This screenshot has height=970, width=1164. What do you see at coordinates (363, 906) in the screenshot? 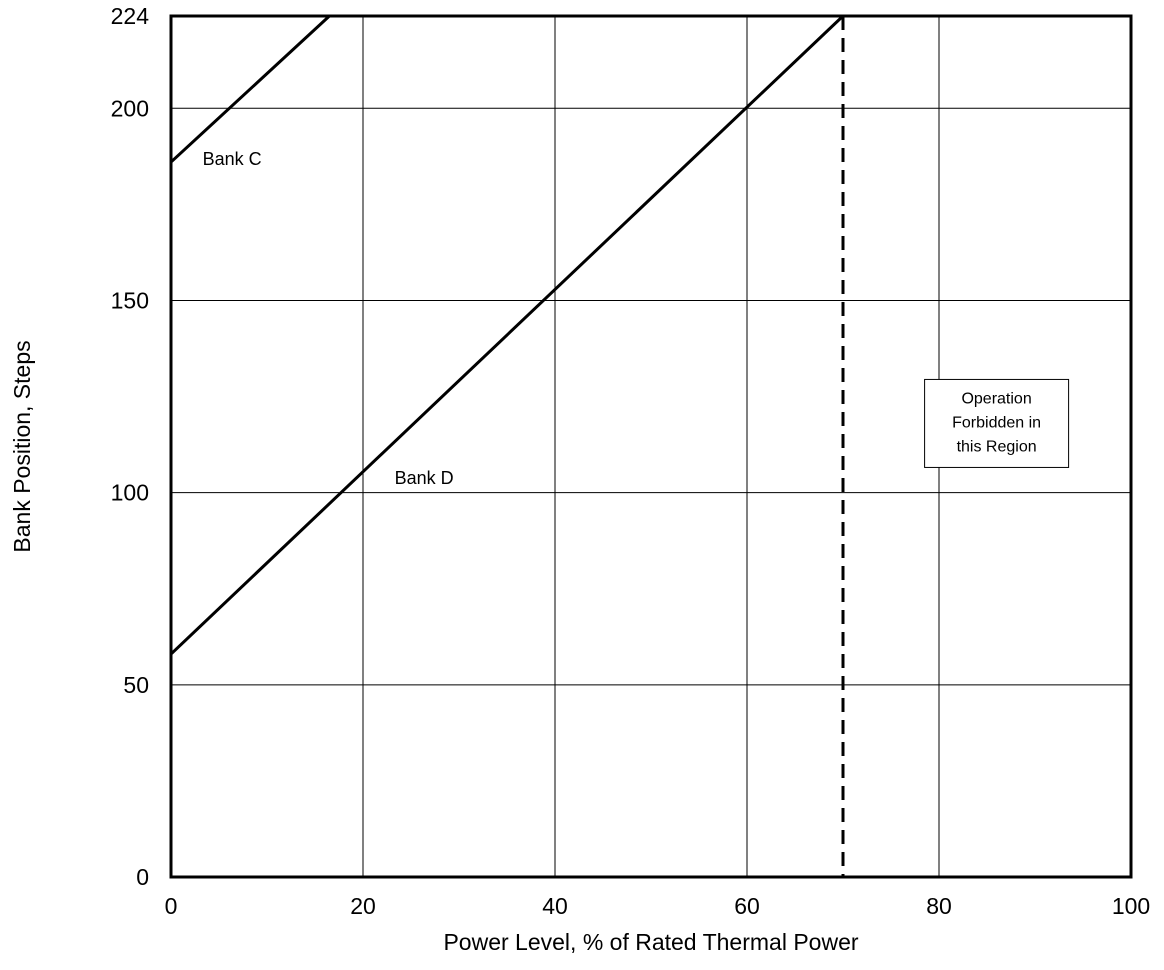
I see `x-tick-label: 20` at bounding box center [363, 906].